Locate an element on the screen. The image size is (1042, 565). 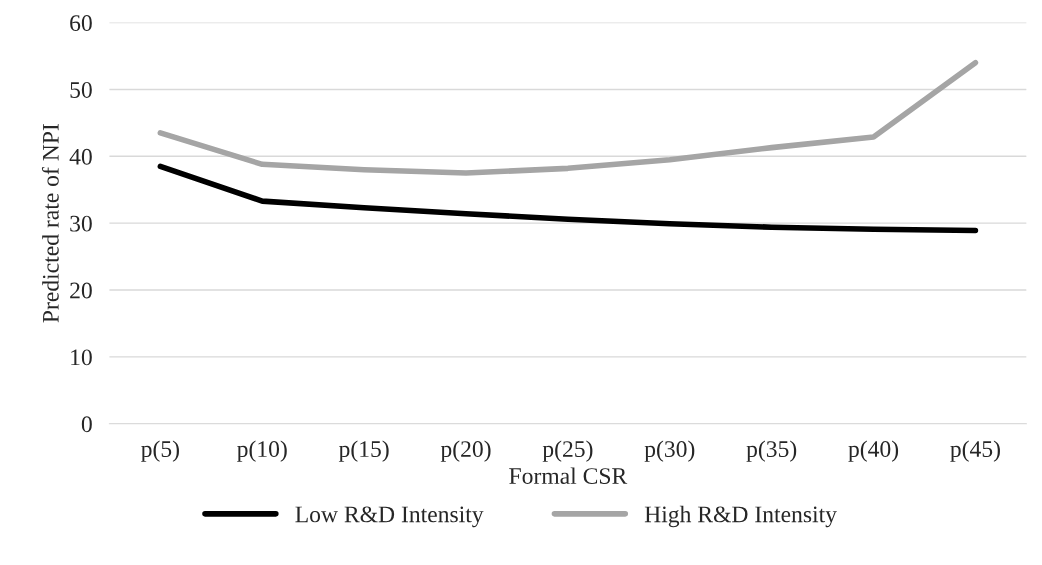
y-tick-label: 0 is located at coordinates (86, 424).